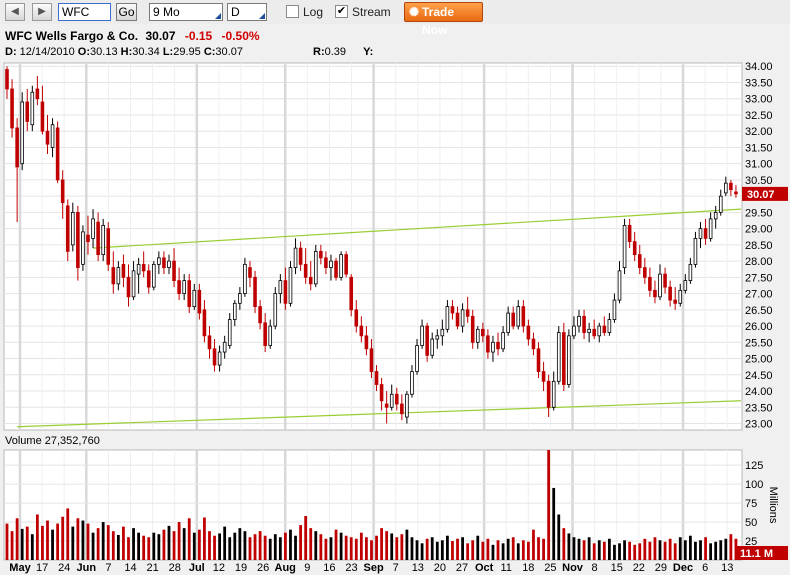 This screenshot has width=790, height=575. Describe the element at coordinates (313, 12) in the screenshot. I see `log-label: Log` at that location.